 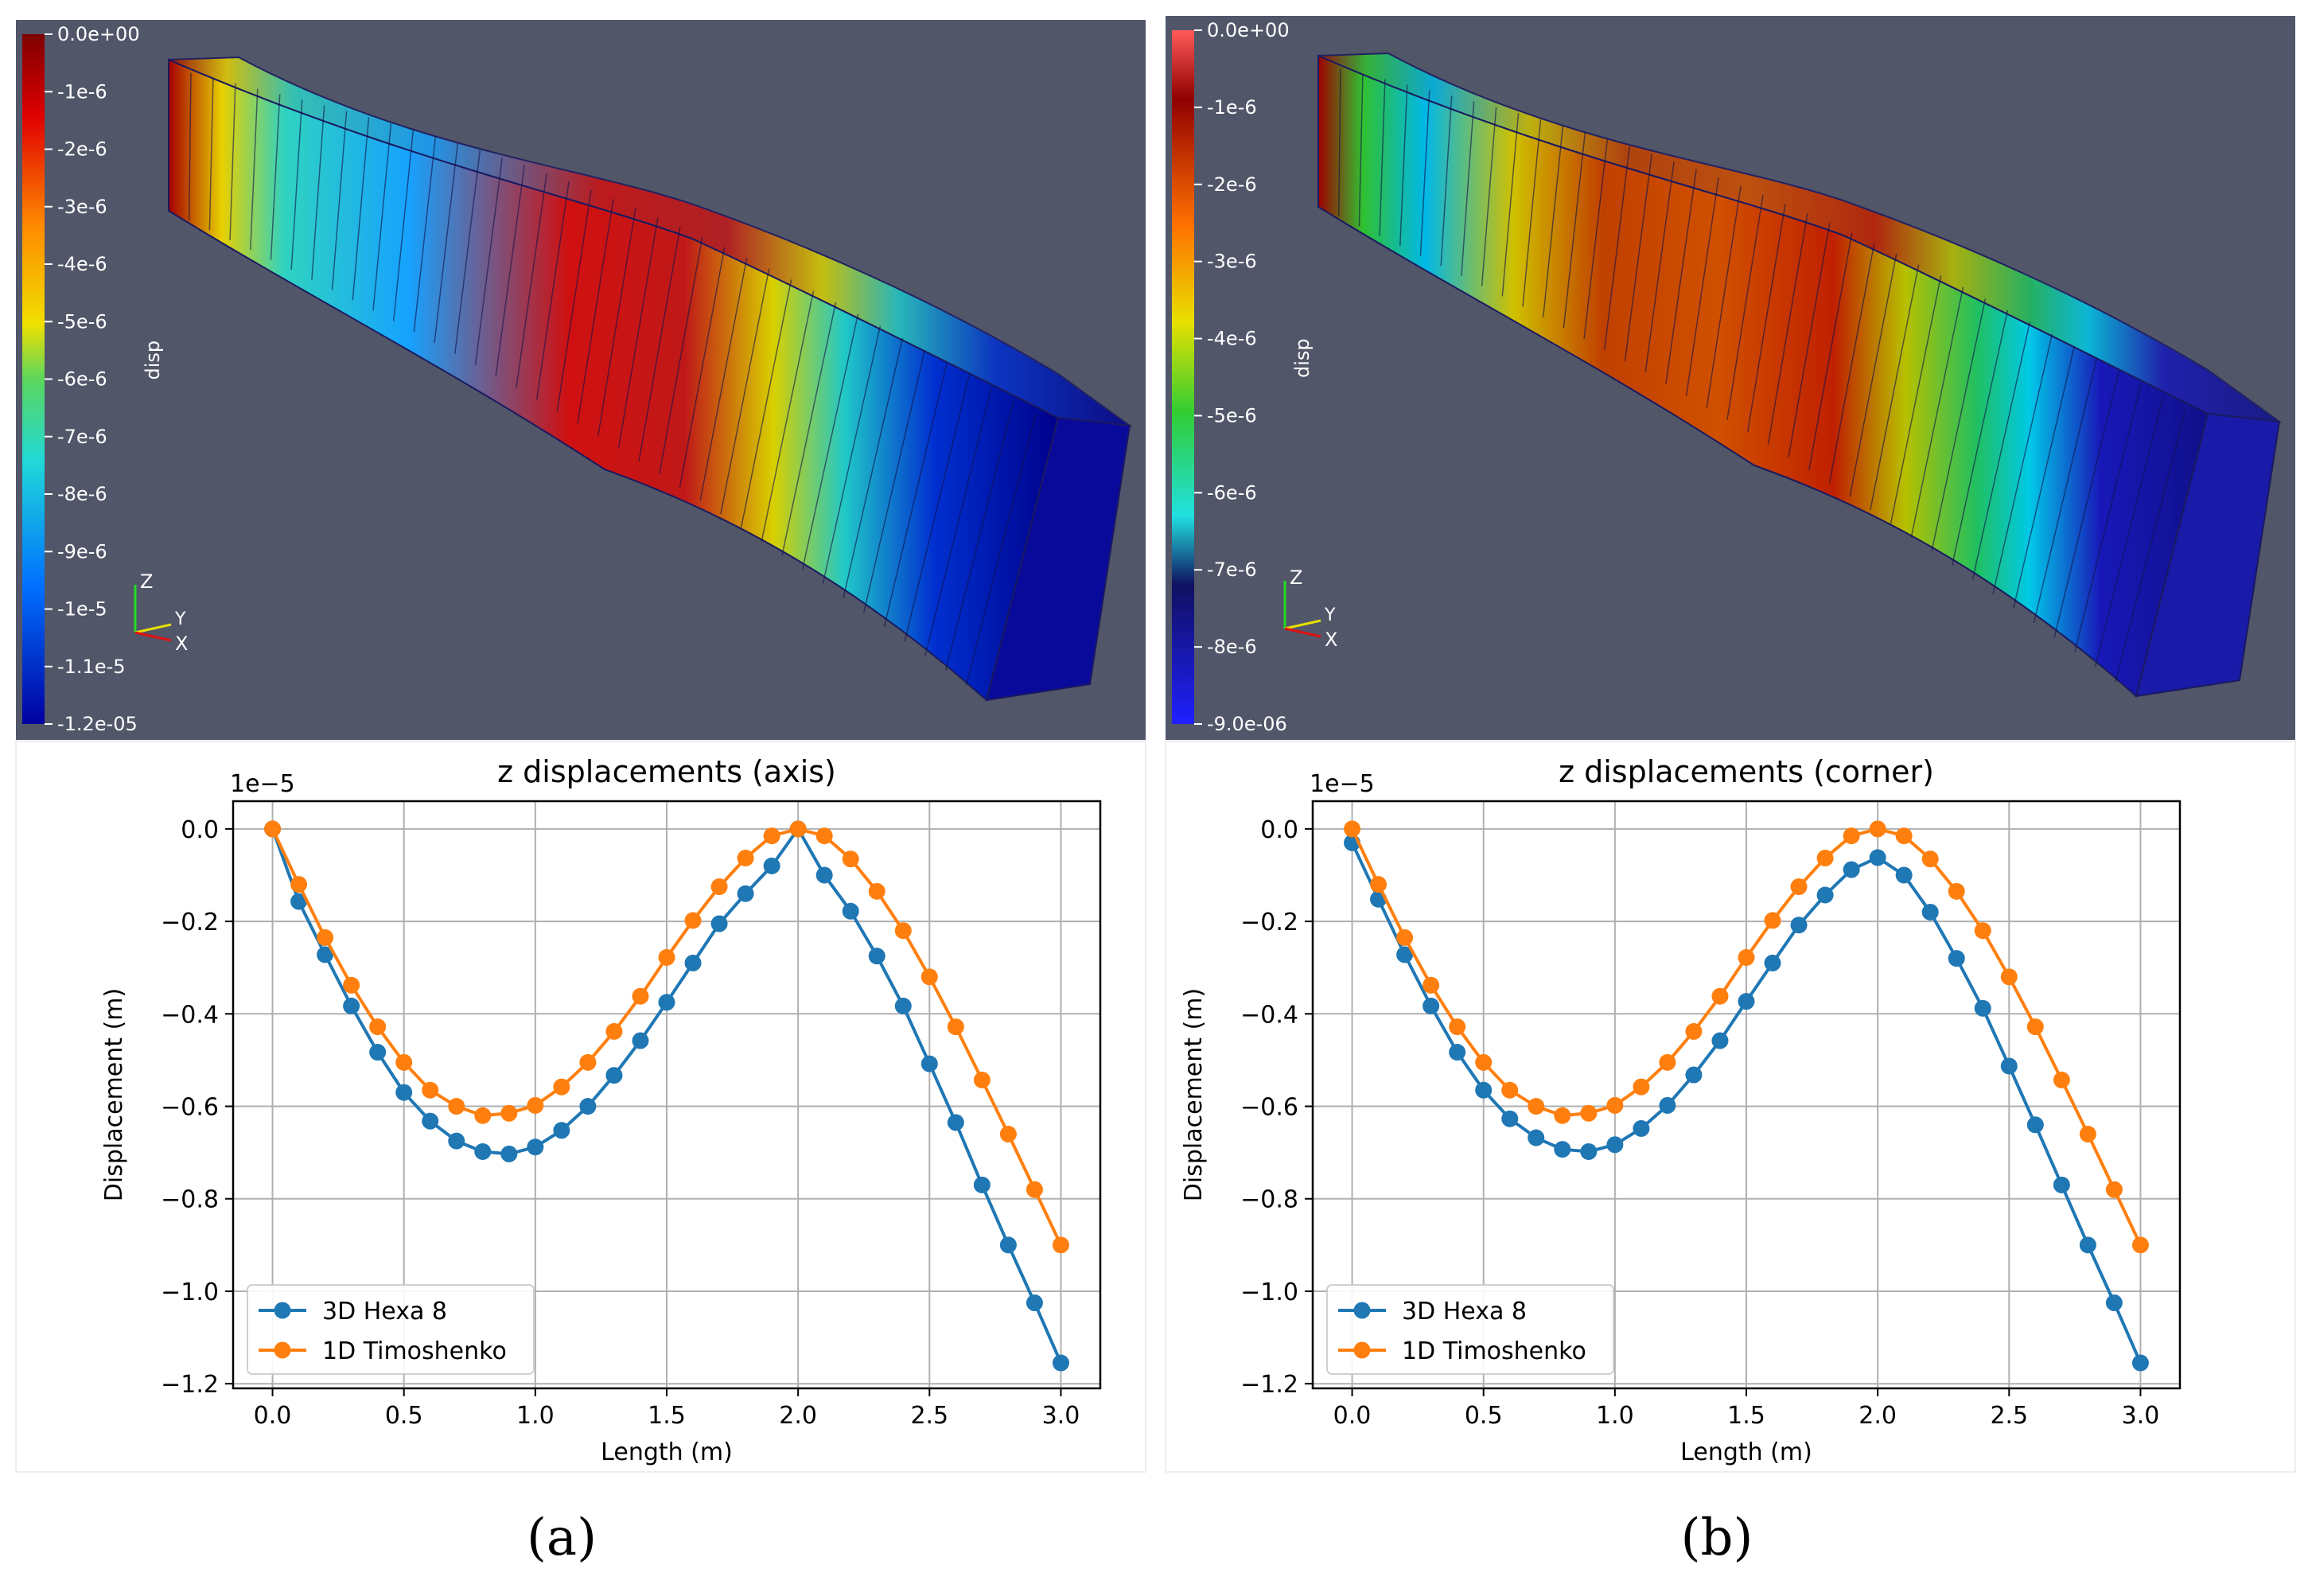 I want to click on y-axis-label: Displacement (m), so click(x=114, y=1094).